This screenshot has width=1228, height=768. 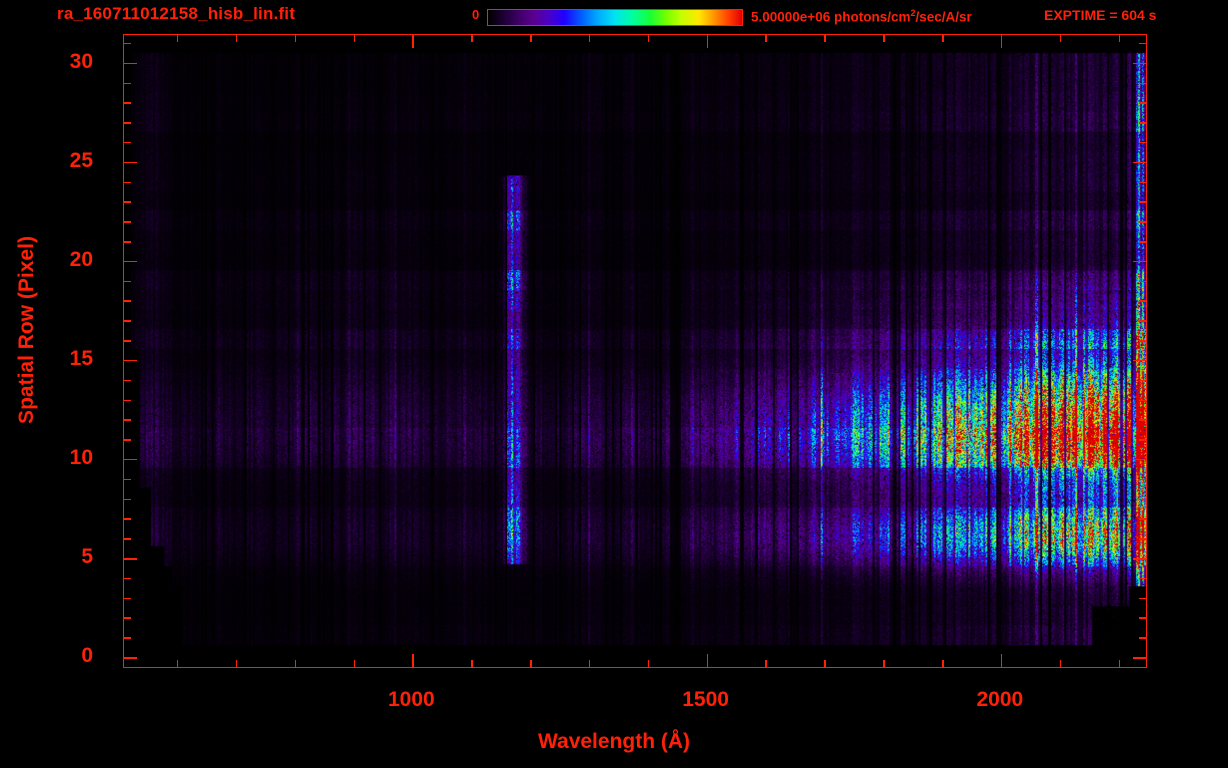 What do you see at coordinates (615, 17) in the screenshot?
I see `colorbar-gradient` at bounding box center [615, 17].